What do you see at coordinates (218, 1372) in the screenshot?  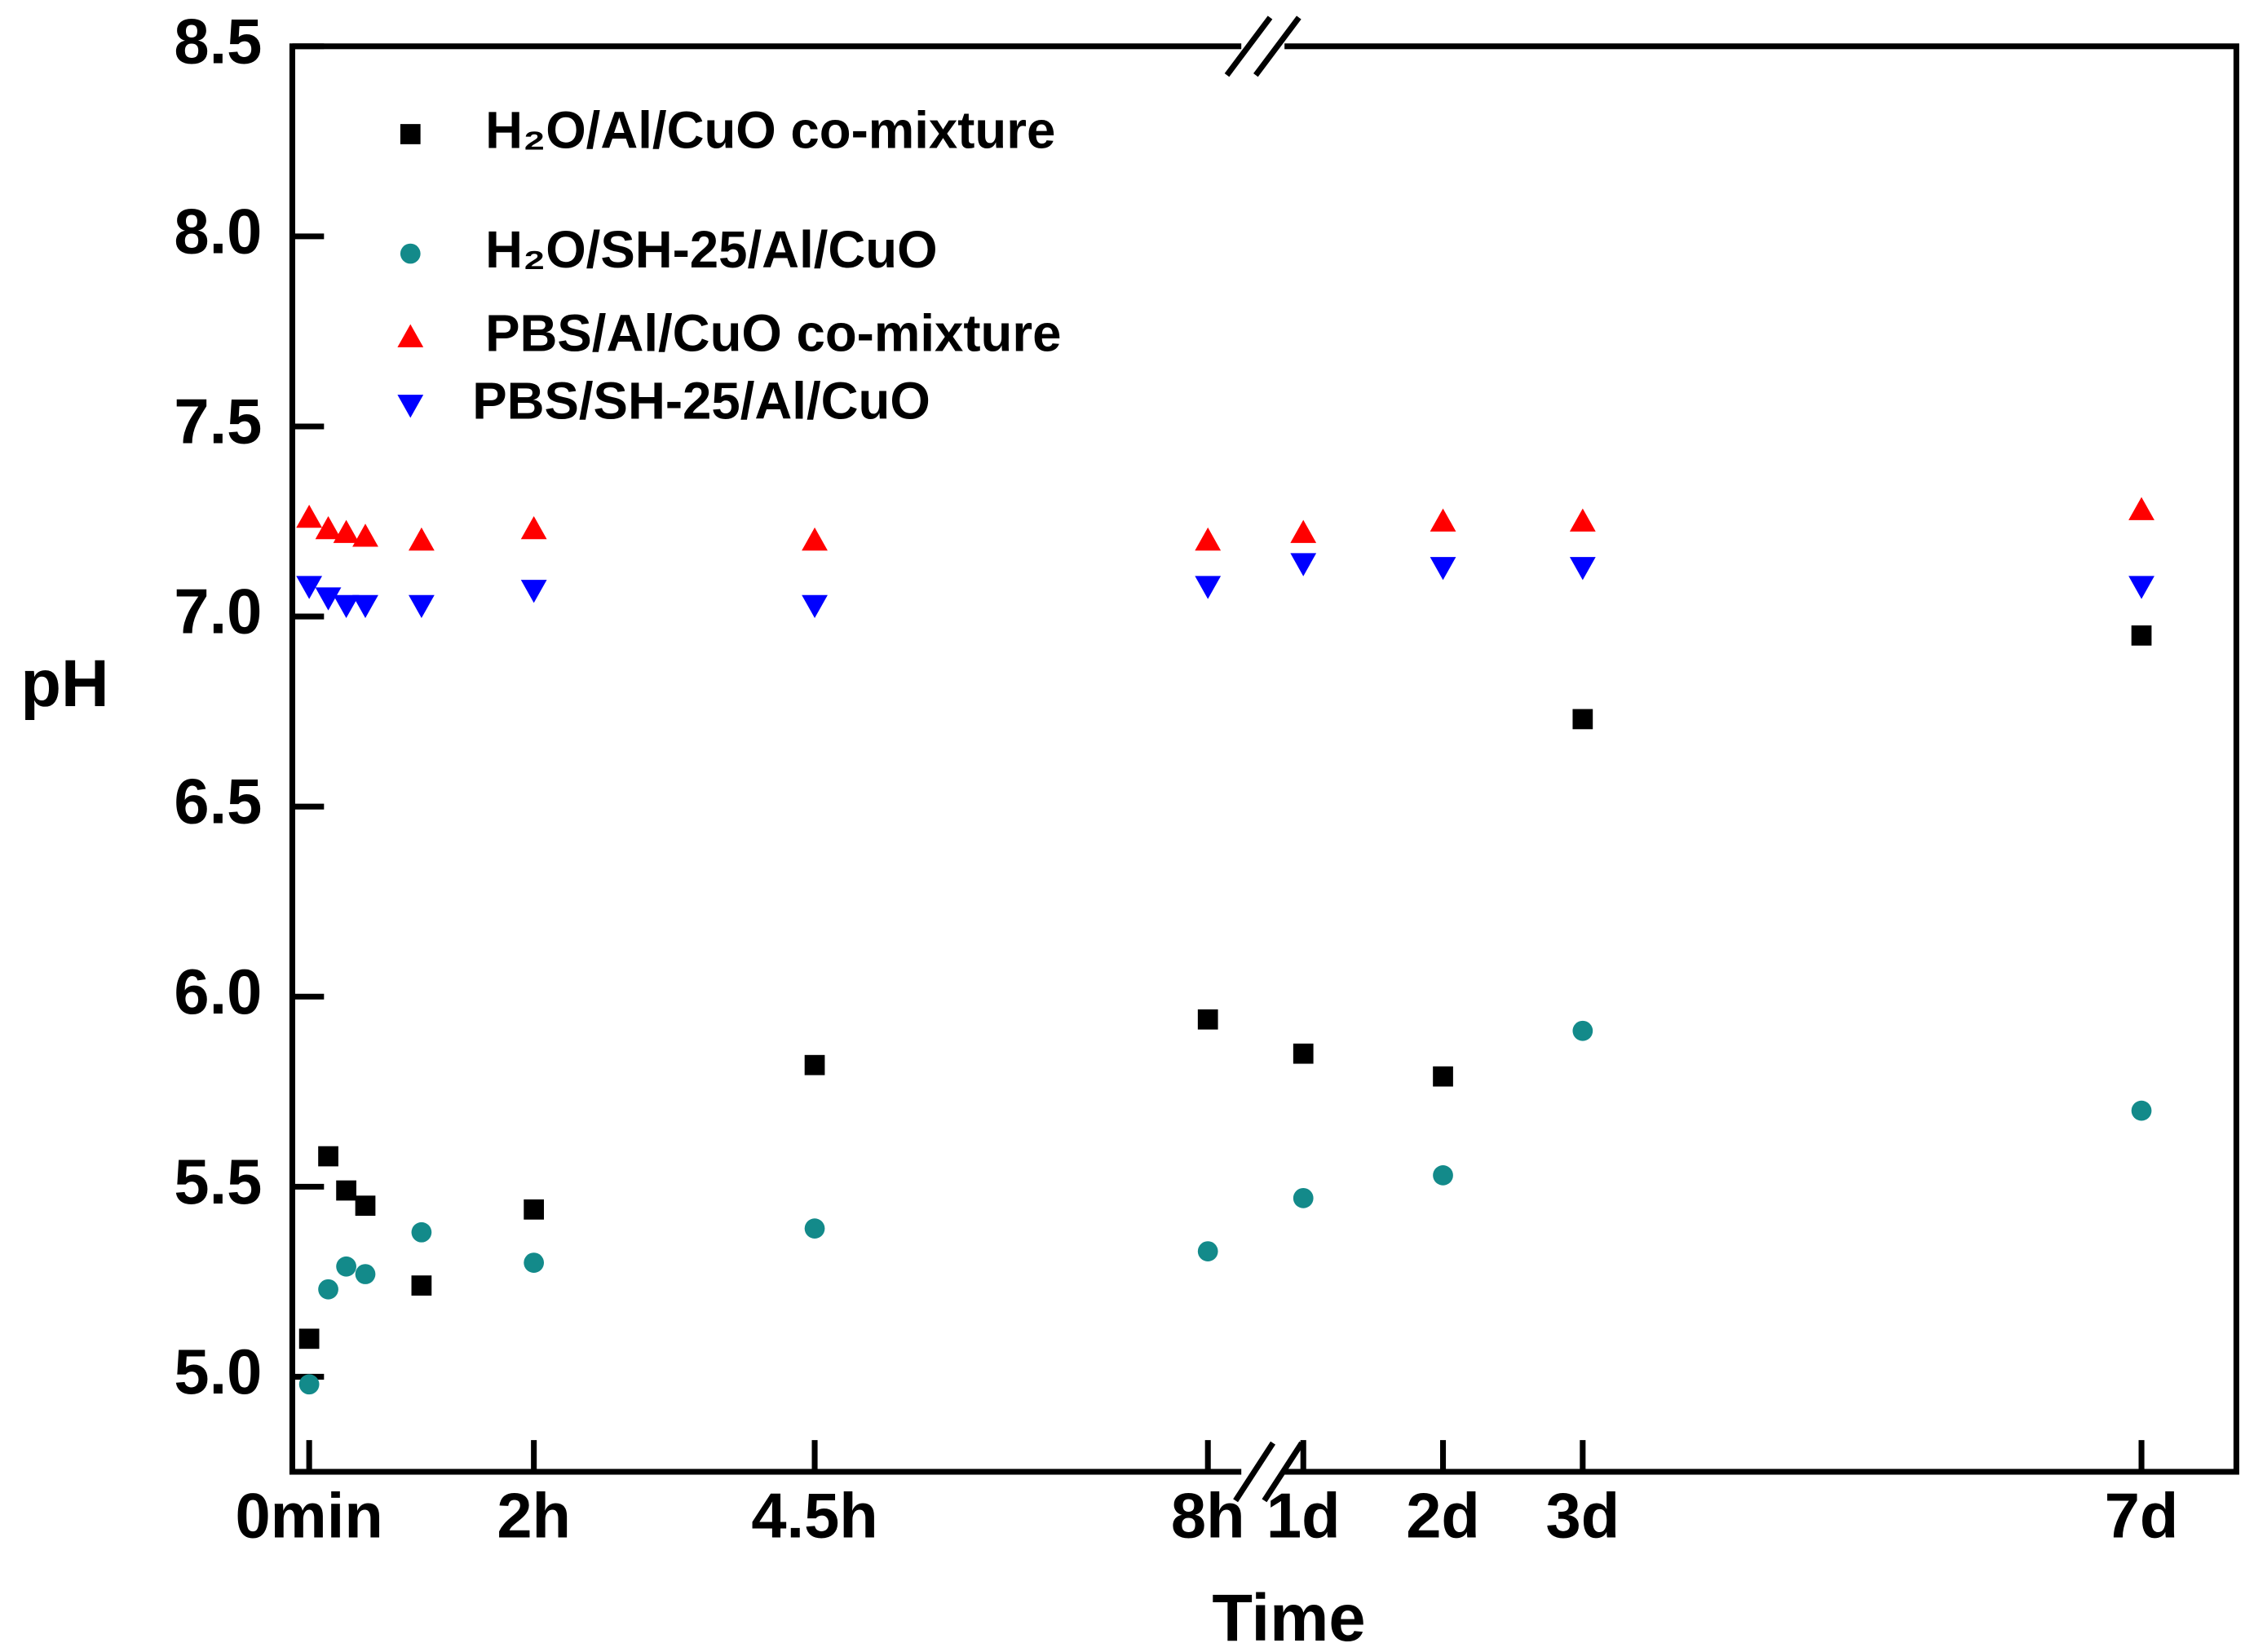 I see `y-tick-label: 5.0` at bounding box center [218, 1372].